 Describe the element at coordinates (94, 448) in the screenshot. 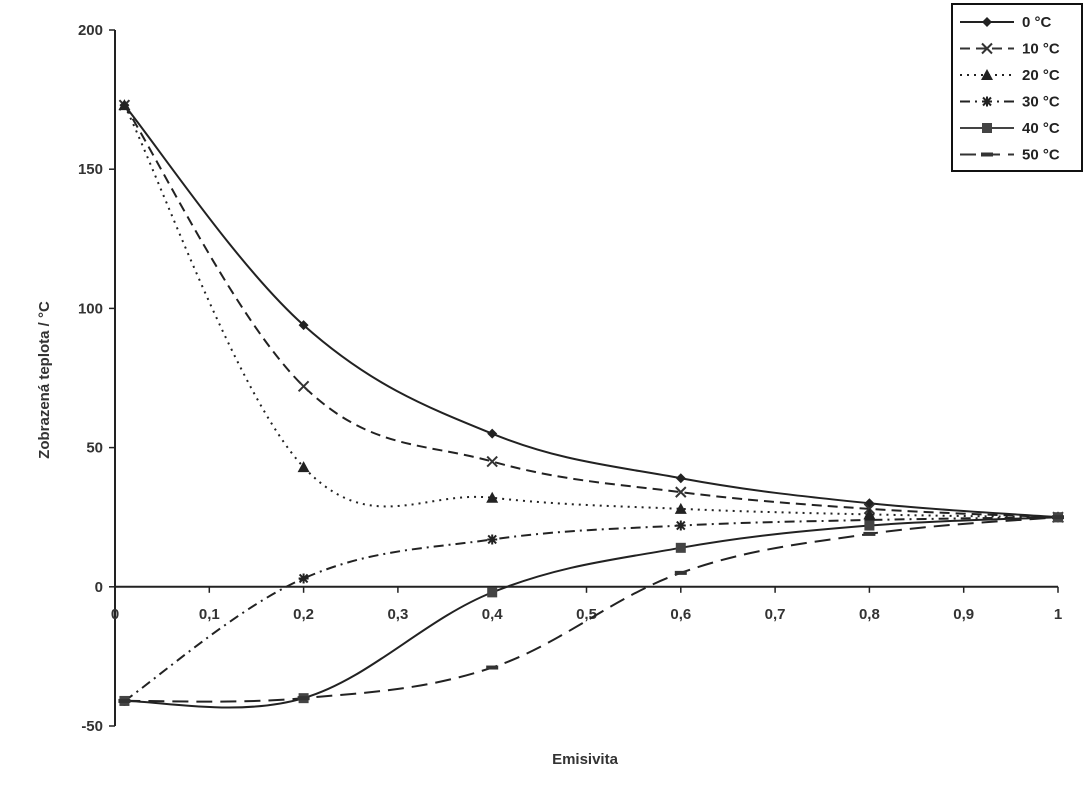

I see `y-tick-label: 50` at that location.